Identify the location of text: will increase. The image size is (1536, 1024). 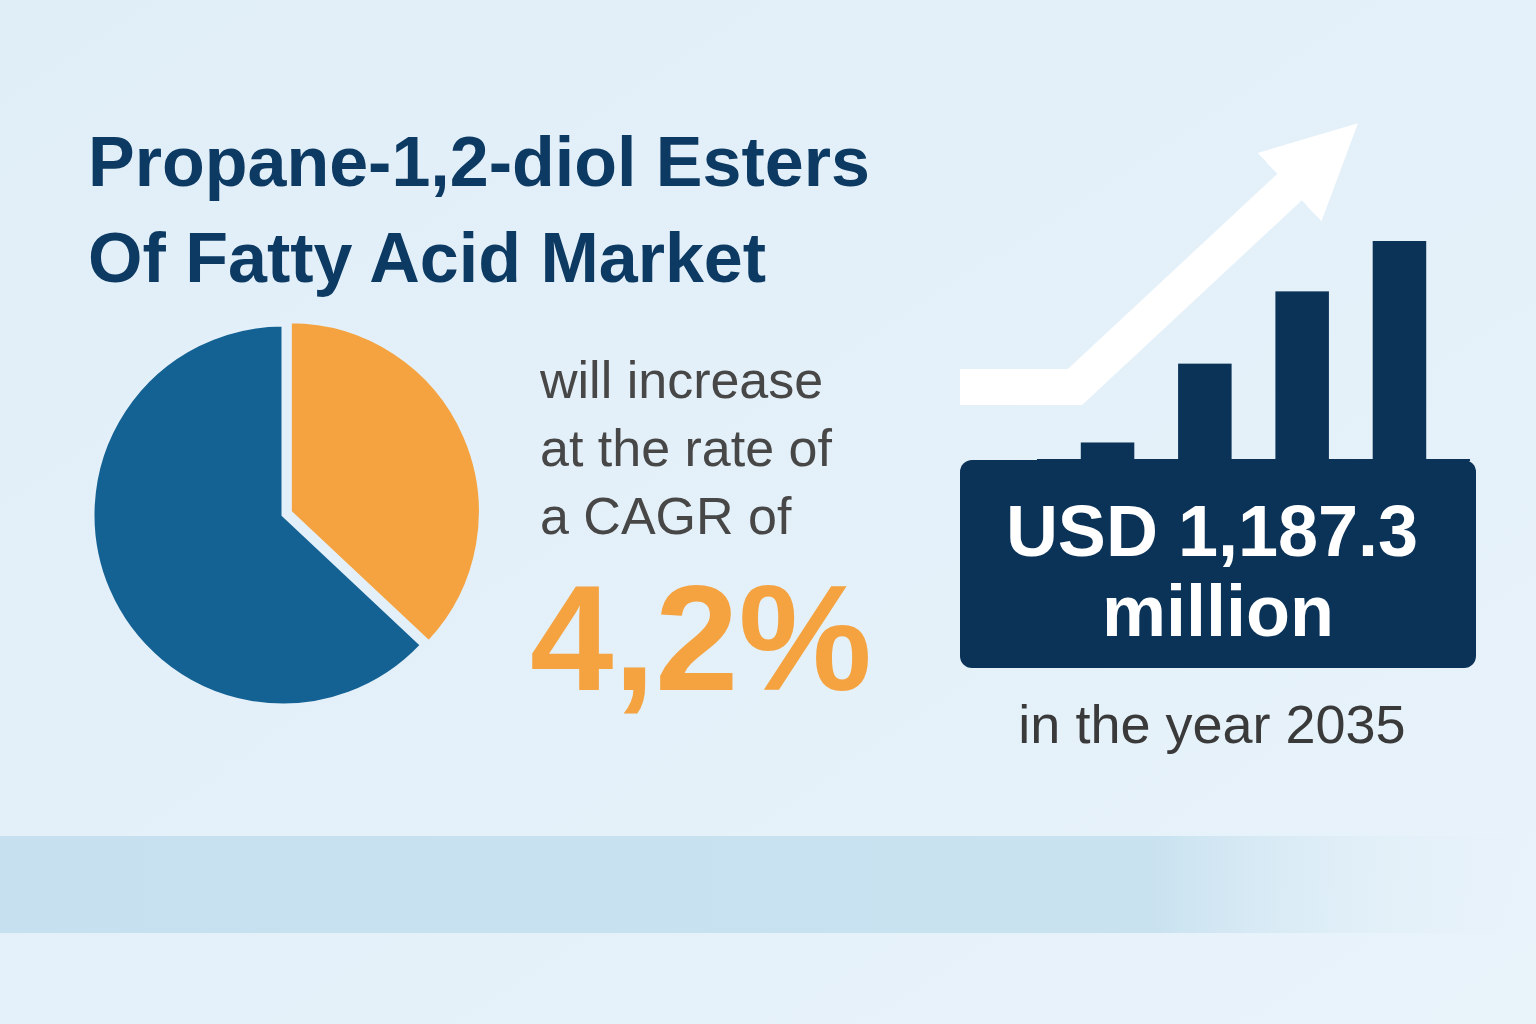
(681, 380).